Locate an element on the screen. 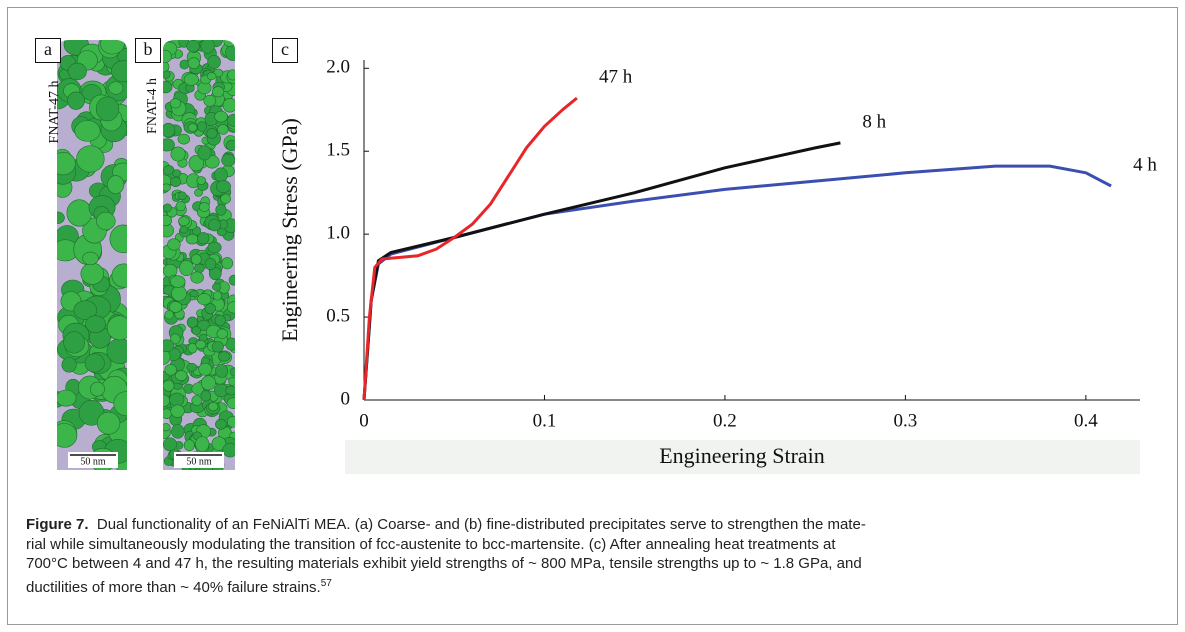 The width and height of the screenshot is (1185, 632). panel-label: a is located at coordinates (48, 49).